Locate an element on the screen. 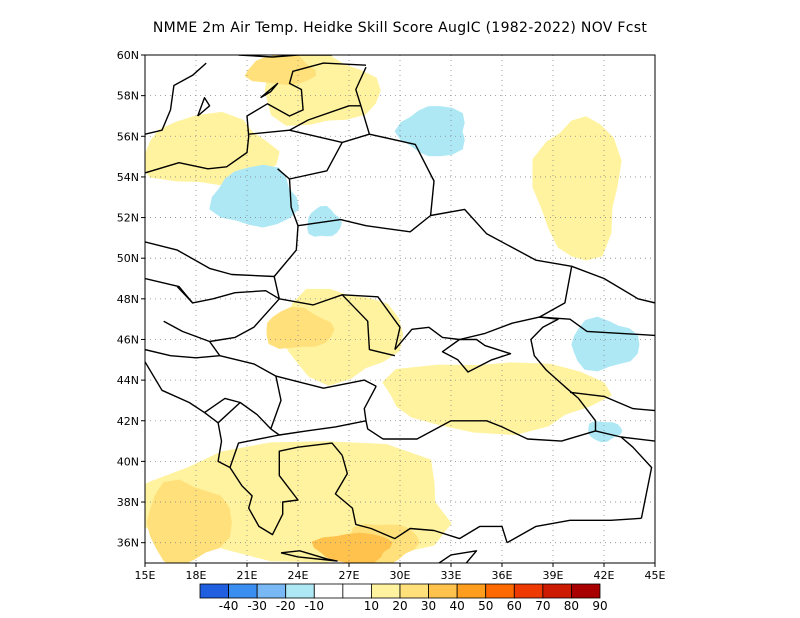  y-tick-label: 36N is located at coordinates (128, 543).